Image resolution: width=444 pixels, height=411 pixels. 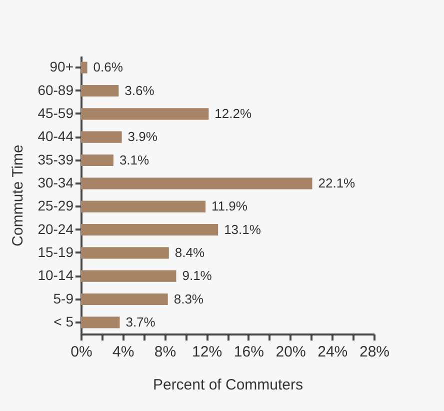 I want to click on data-label: 3.7%, so click(x=141, y=322).